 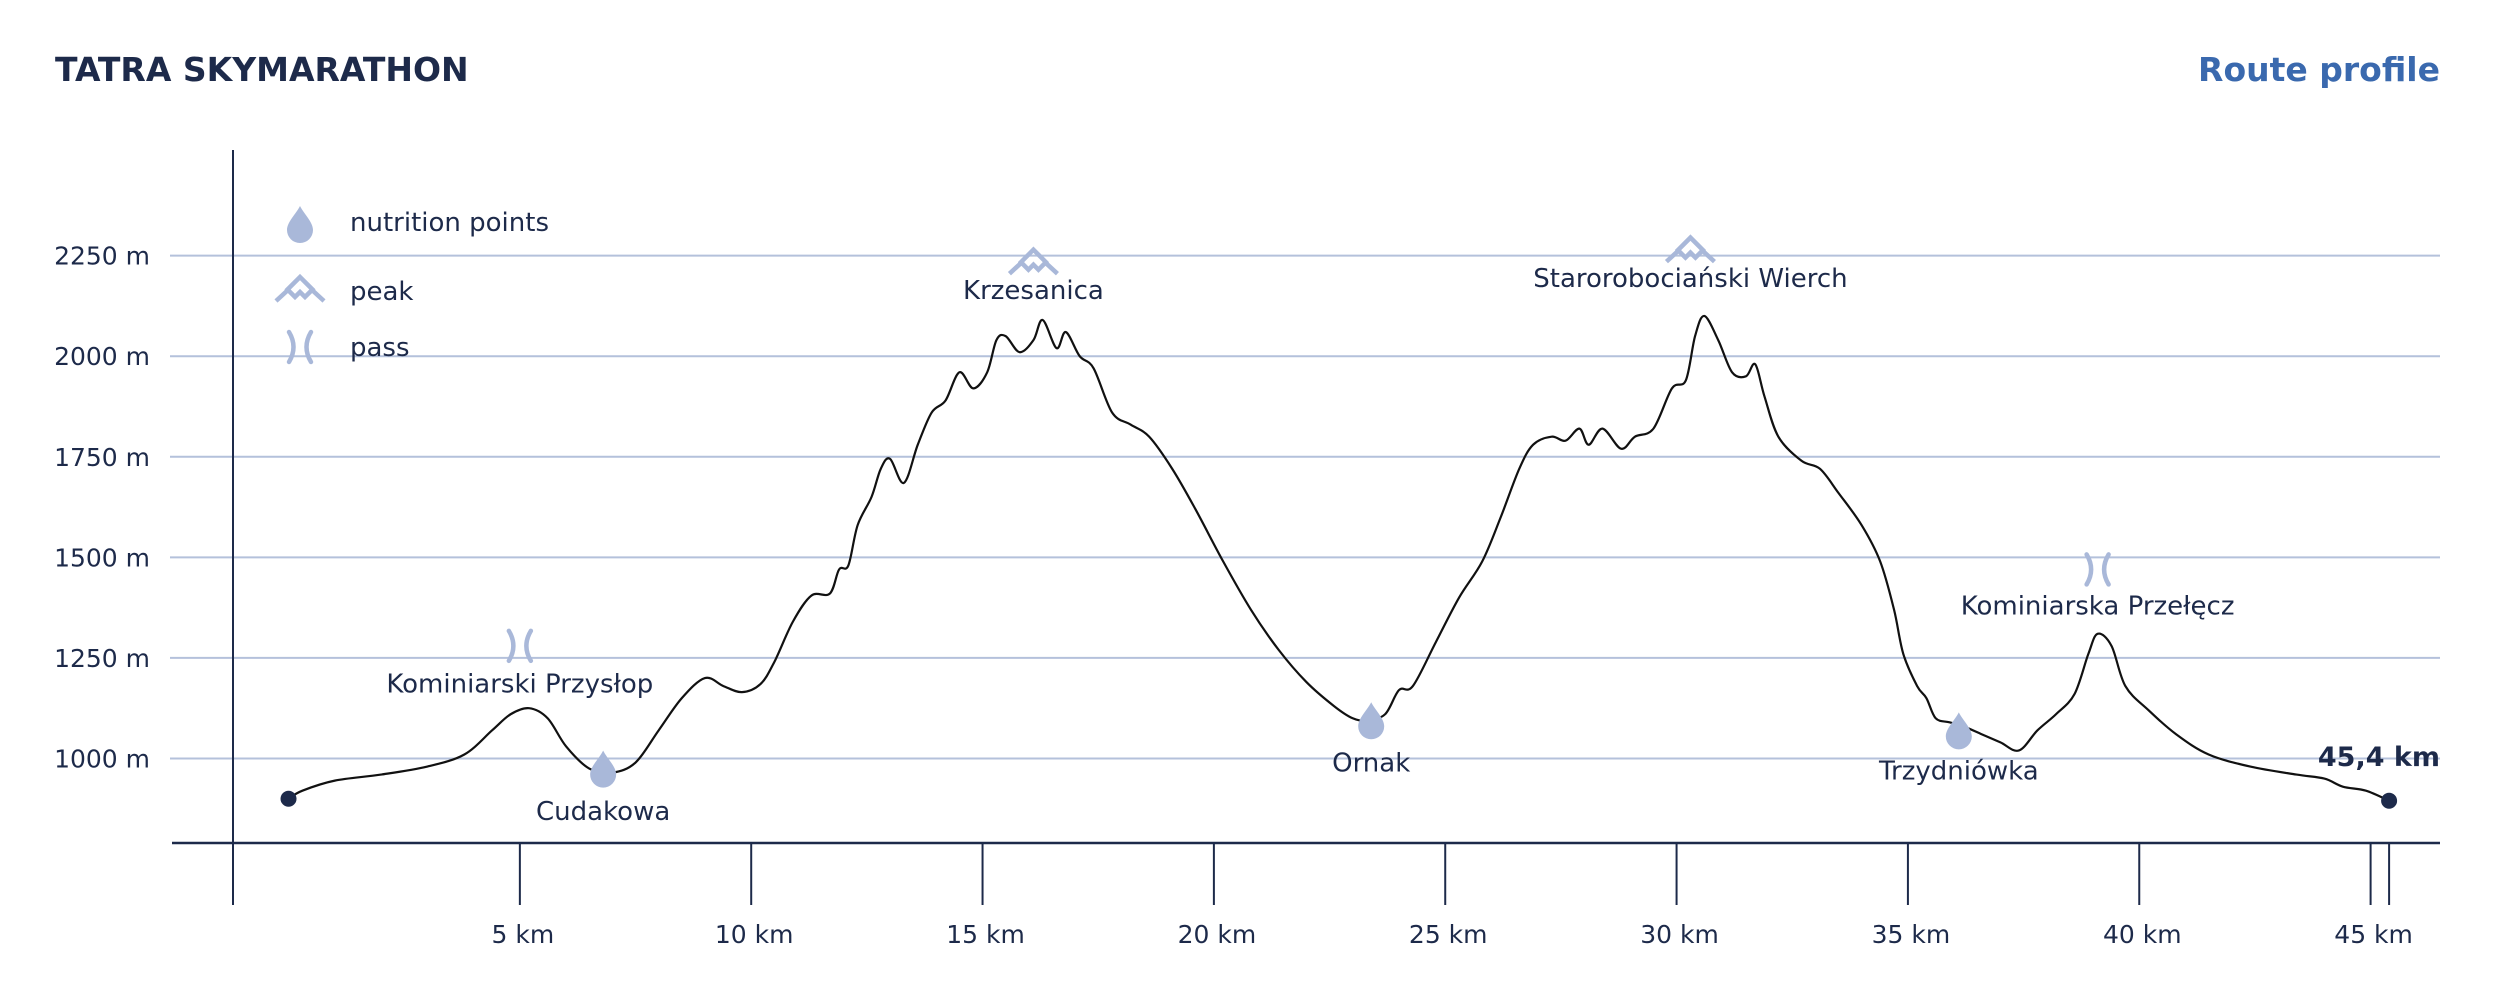 I want to click on landmark-nutrition: Cudakowa, so click(x=603, y=788).